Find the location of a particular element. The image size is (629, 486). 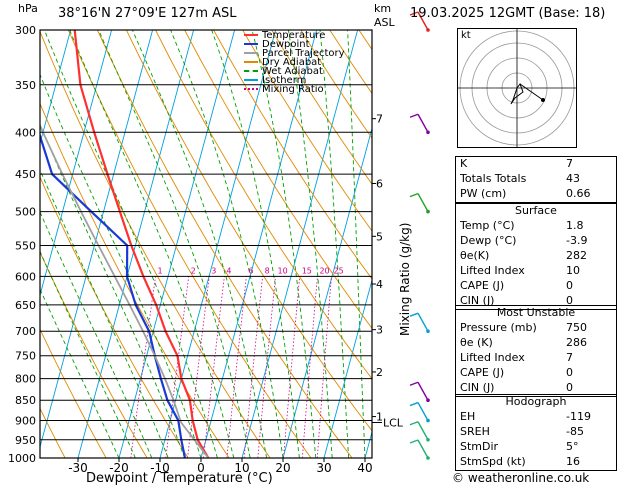

surface-row: Temp (°C) 1.8 is located at coordinates (536, 226).